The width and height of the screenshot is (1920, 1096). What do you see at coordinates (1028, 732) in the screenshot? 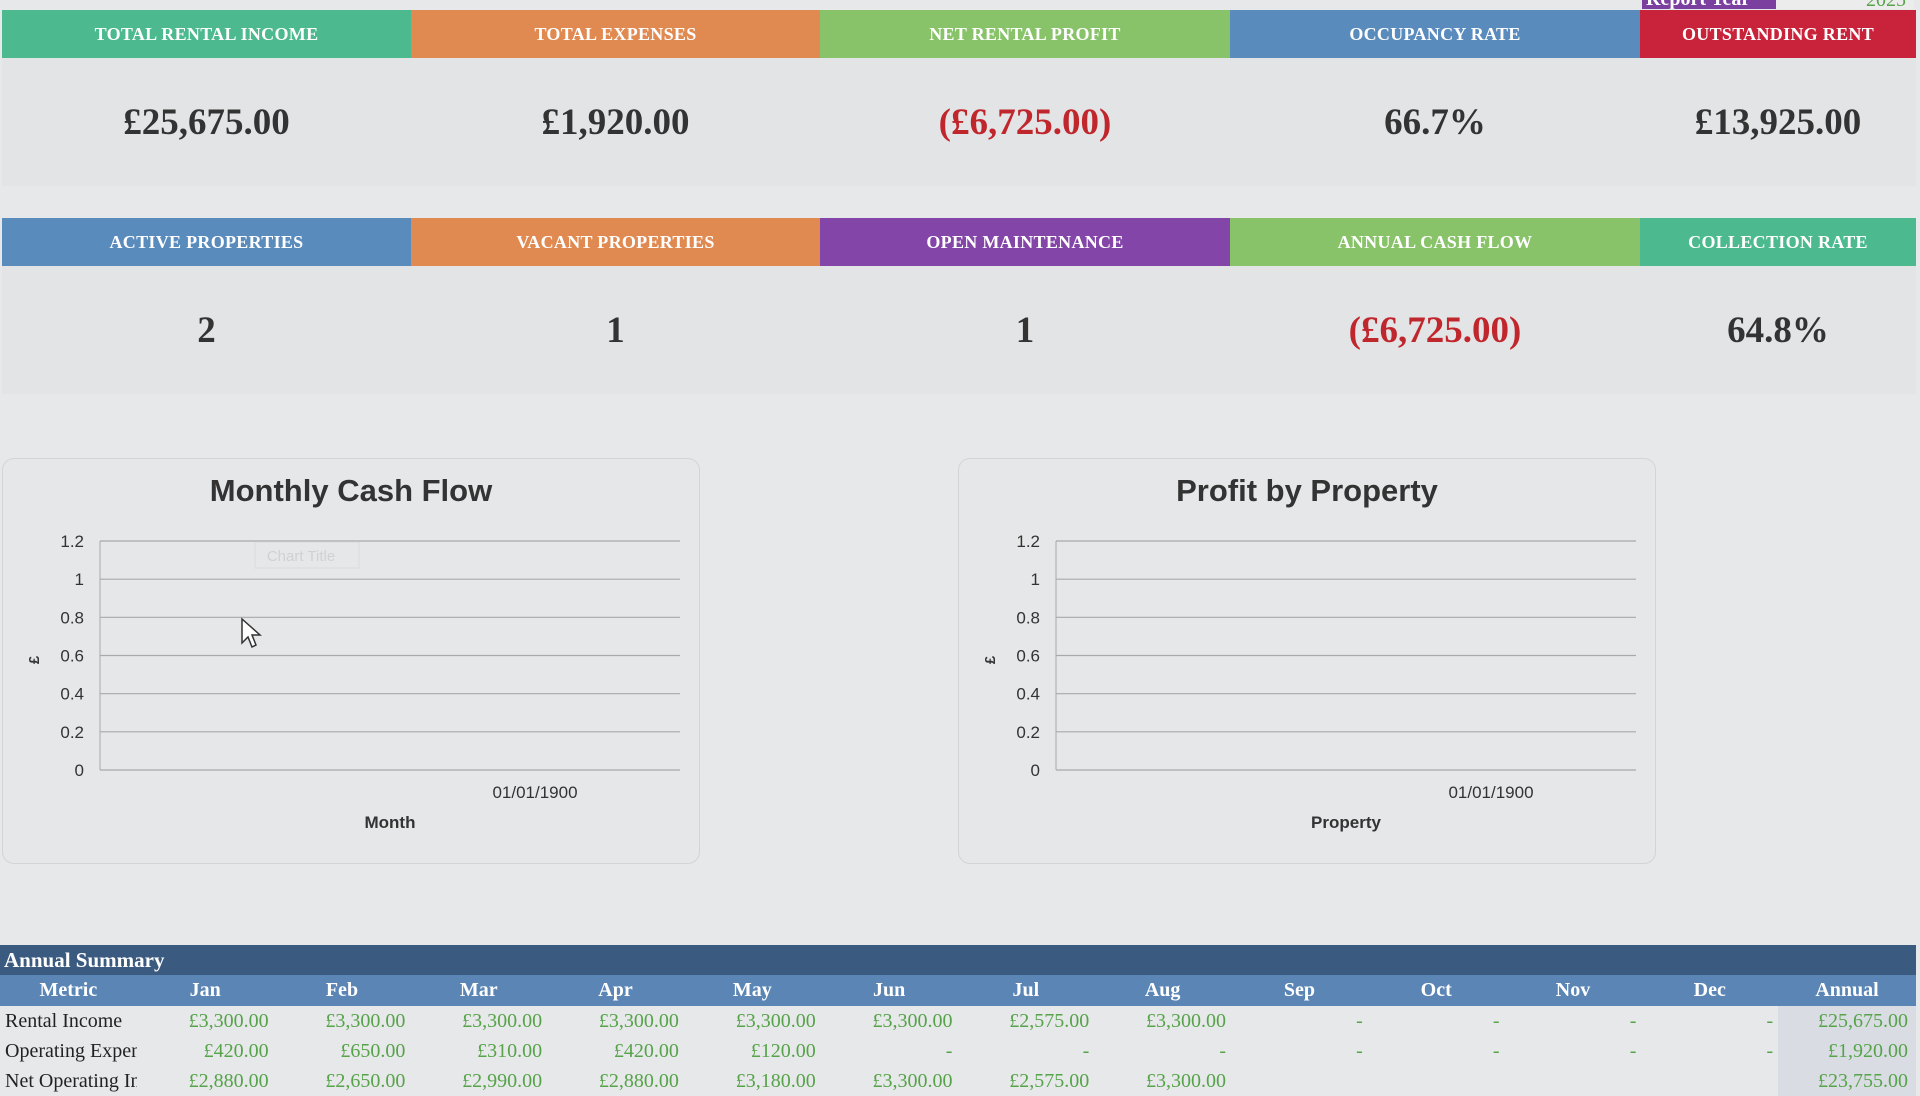
I see `y-tick-label: 0.2` at bounding box center [1028, 732].